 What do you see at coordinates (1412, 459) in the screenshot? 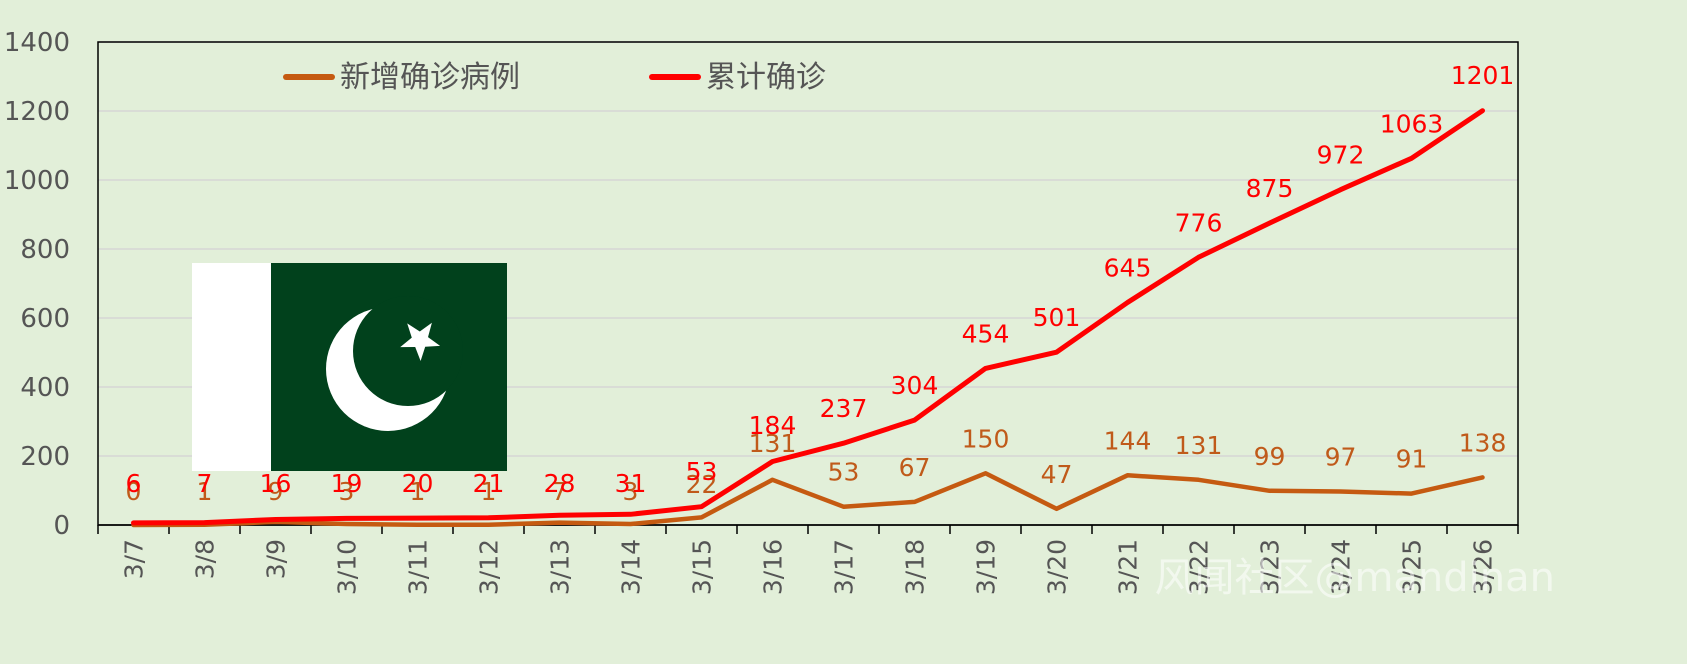
I see `data-label-new: 91` at bounding box center [1412, 459].